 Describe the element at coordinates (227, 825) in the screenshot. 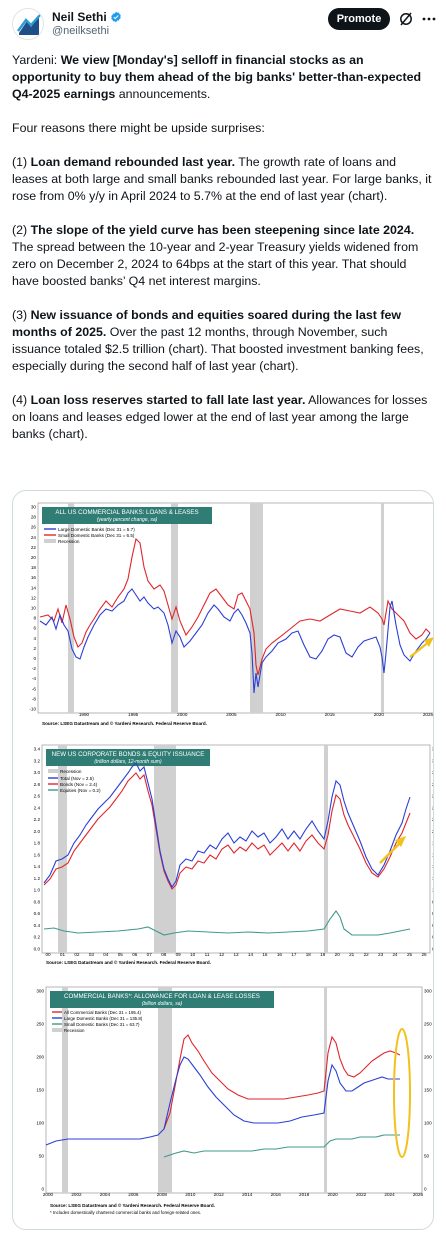

I see `series-total` at that location.